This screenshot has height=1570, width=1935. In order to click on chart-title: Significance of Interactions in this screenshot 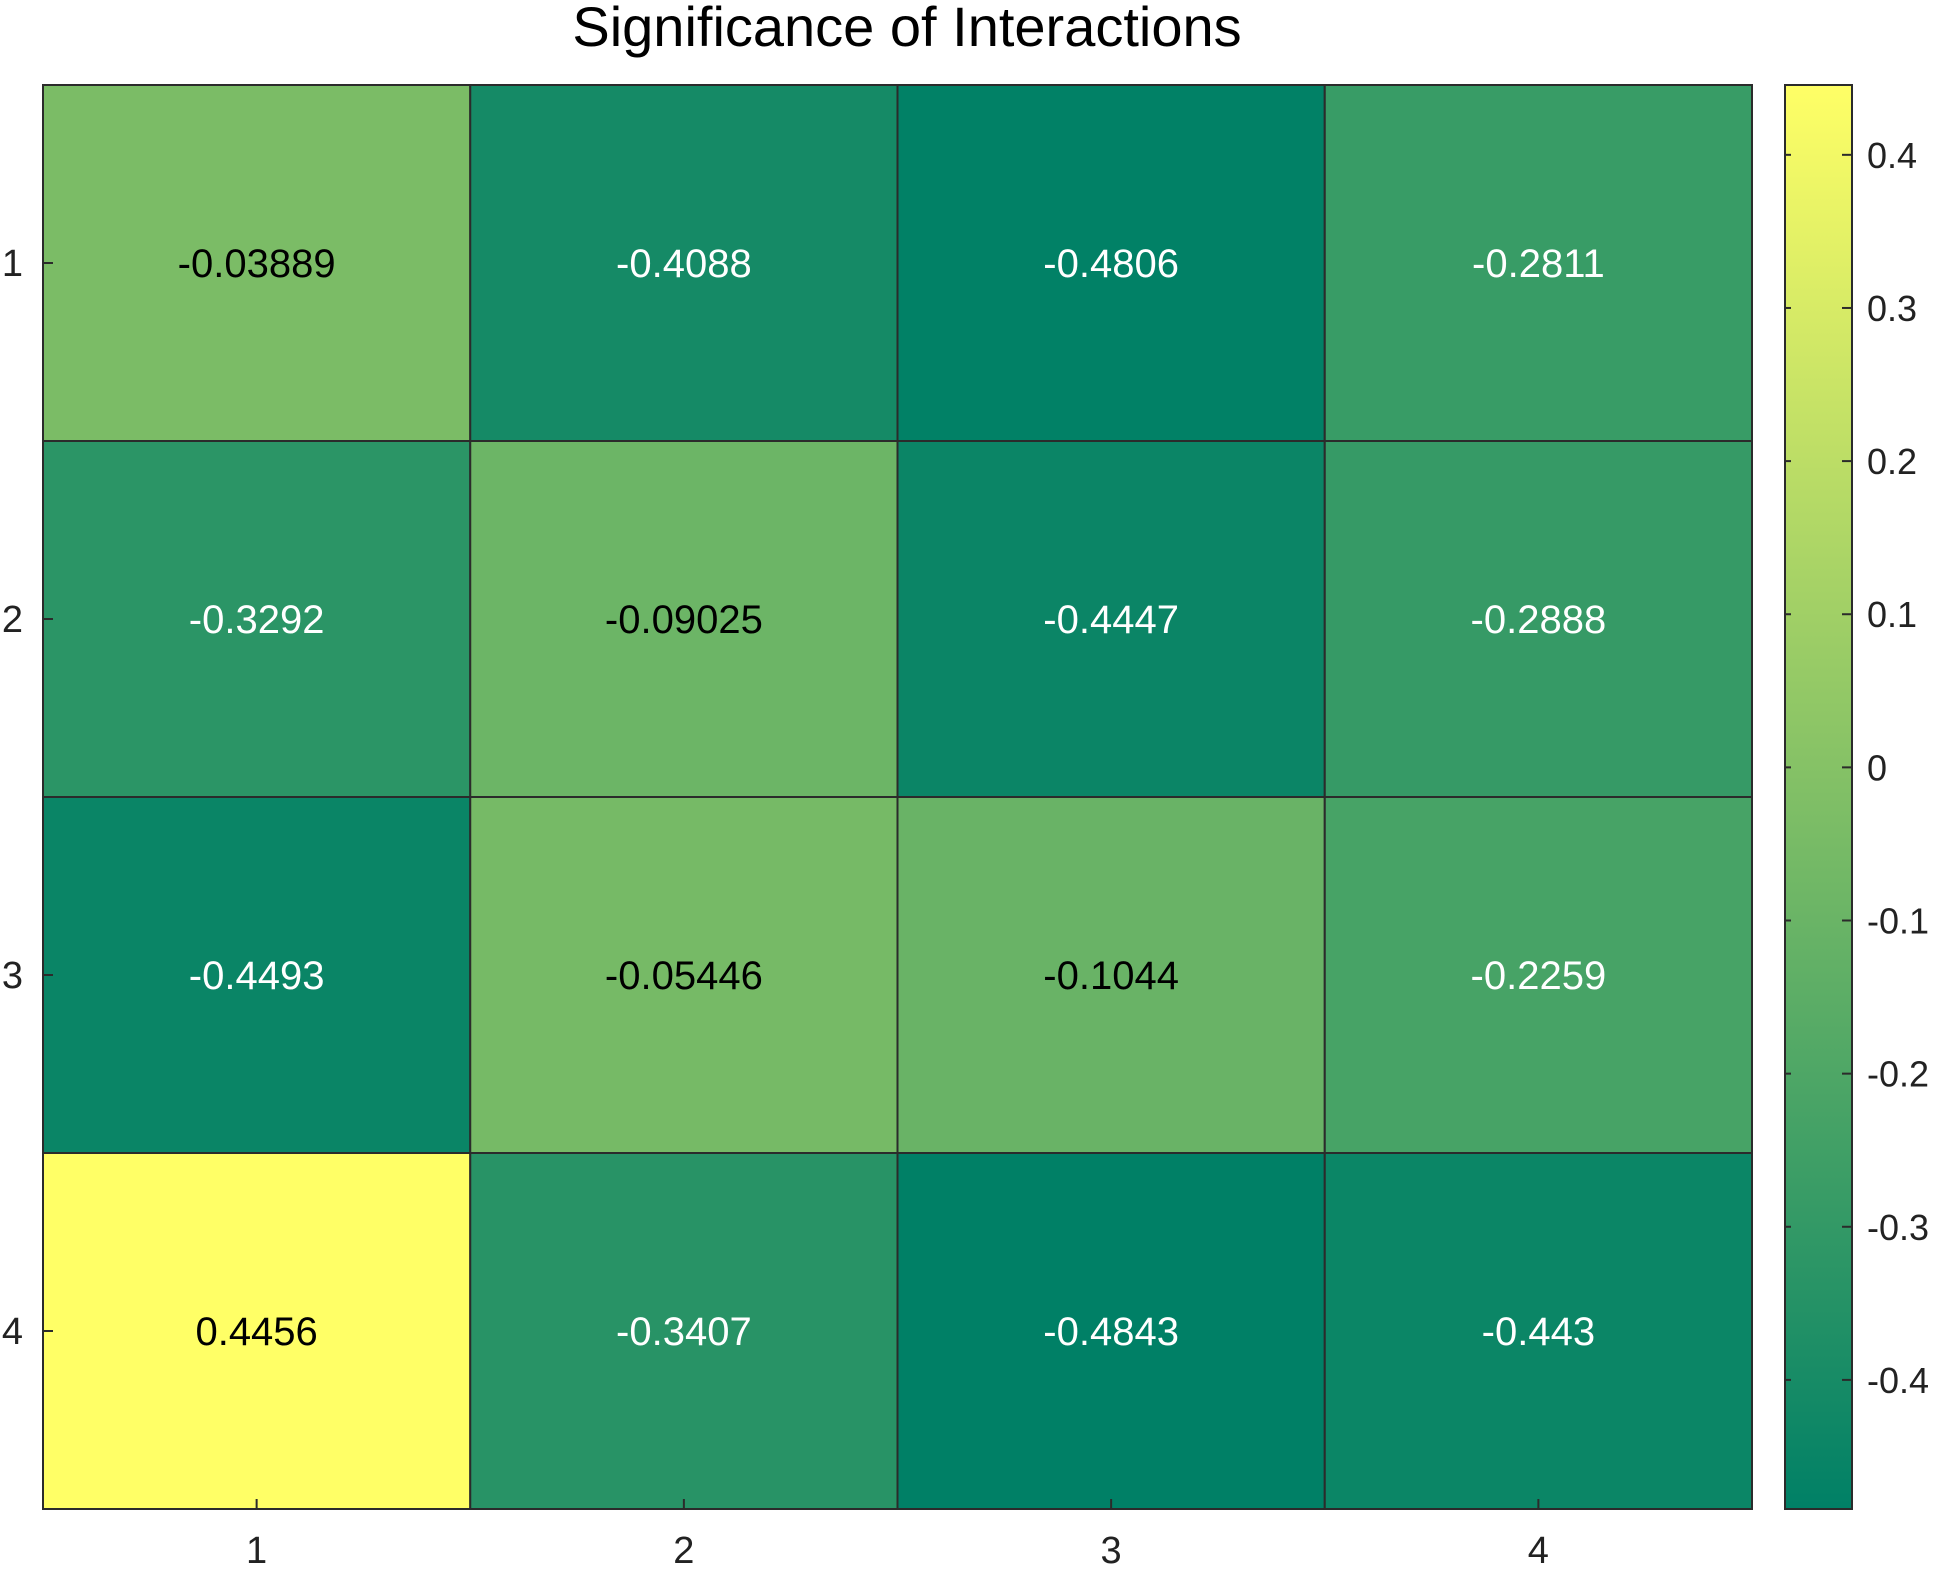, I will do `click(906, 29)`.